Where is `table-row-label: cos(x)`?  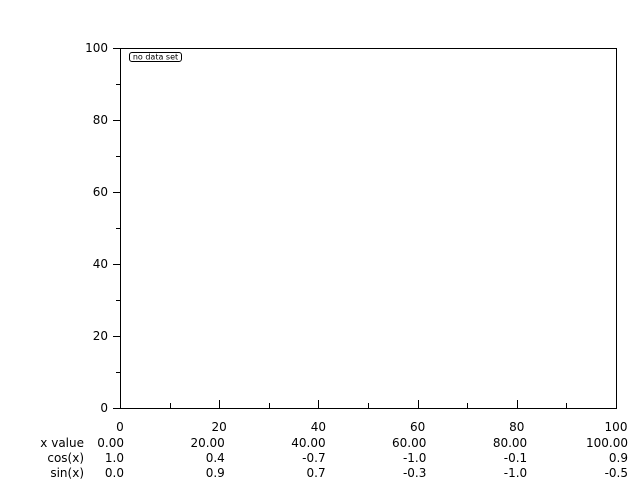 table-row-label: cos(x) is located at coordinates (65, 458).